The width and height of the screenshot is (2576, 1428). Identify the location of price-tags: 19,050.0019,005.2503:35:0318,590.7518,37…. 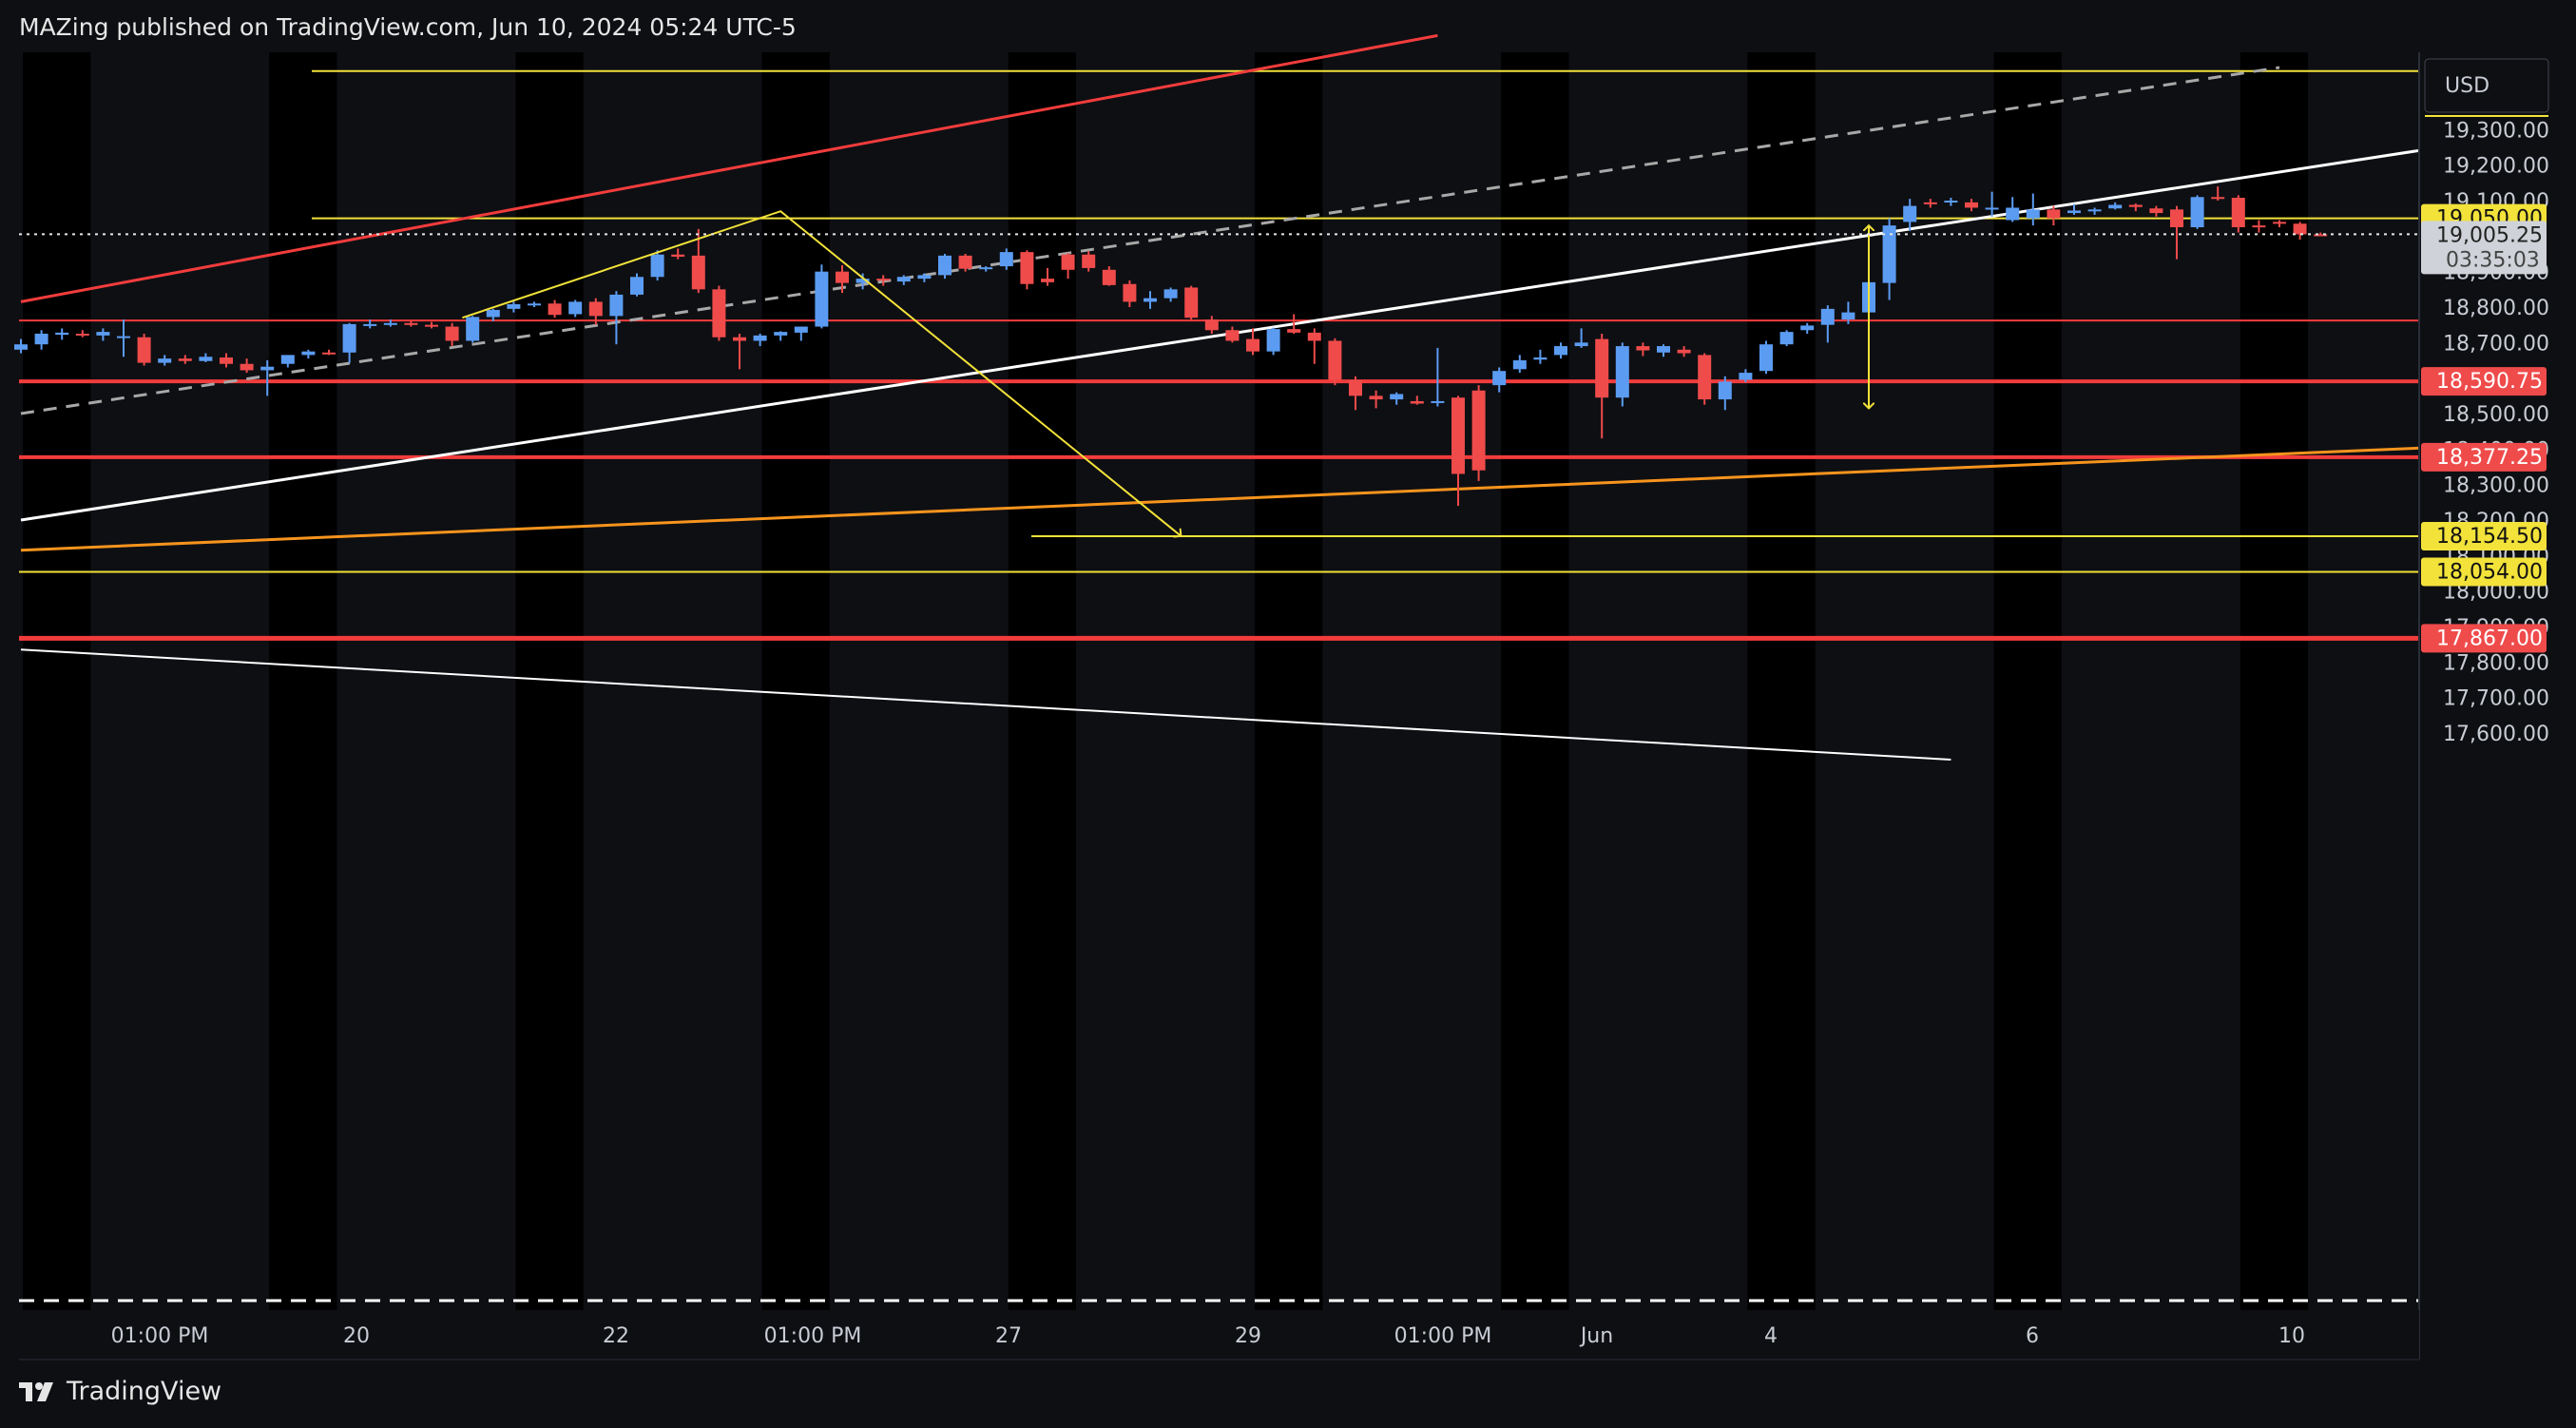
(2484, 428).